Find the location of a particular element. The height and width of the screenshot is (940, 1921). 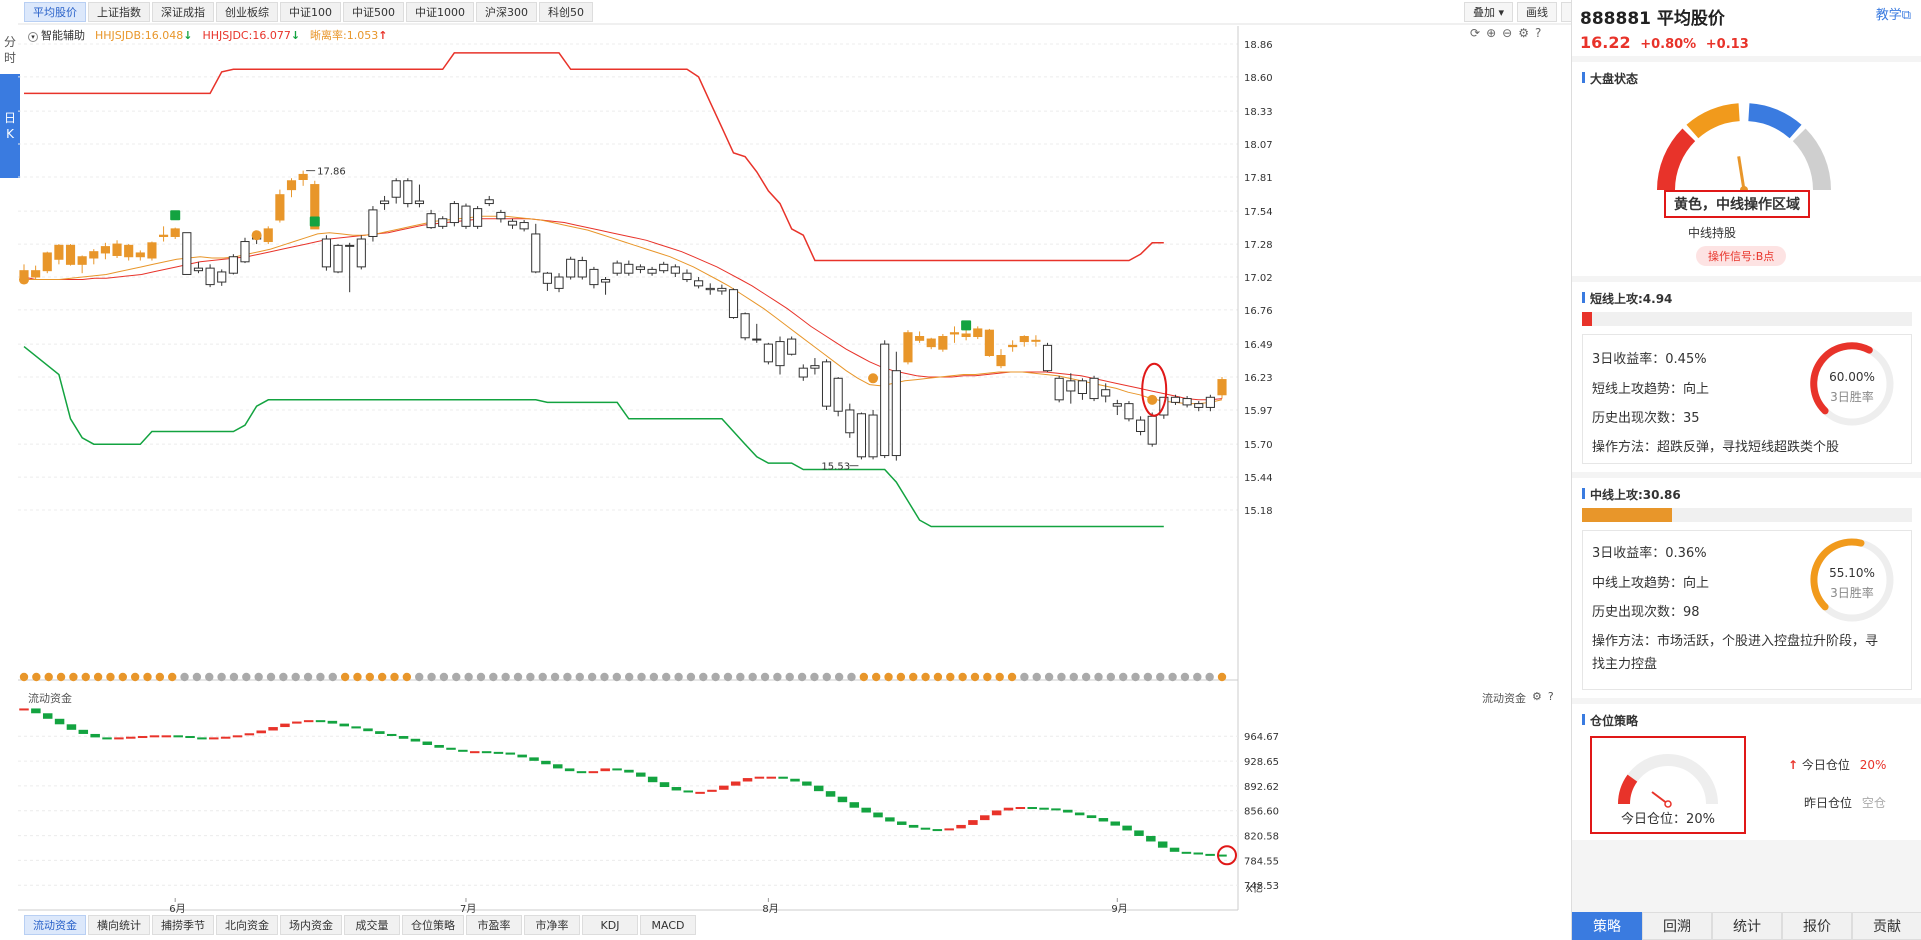

legend-item: HHJSJDC:16.077↓ is located at coordinates (251, 35).